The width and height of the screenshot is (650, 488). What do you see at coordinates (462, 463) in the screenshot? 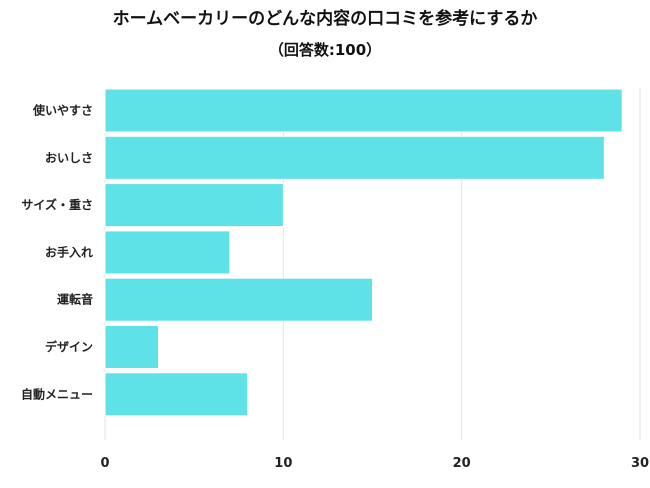
I see `x-tick-label: 20` at bounding box center [462, 463].